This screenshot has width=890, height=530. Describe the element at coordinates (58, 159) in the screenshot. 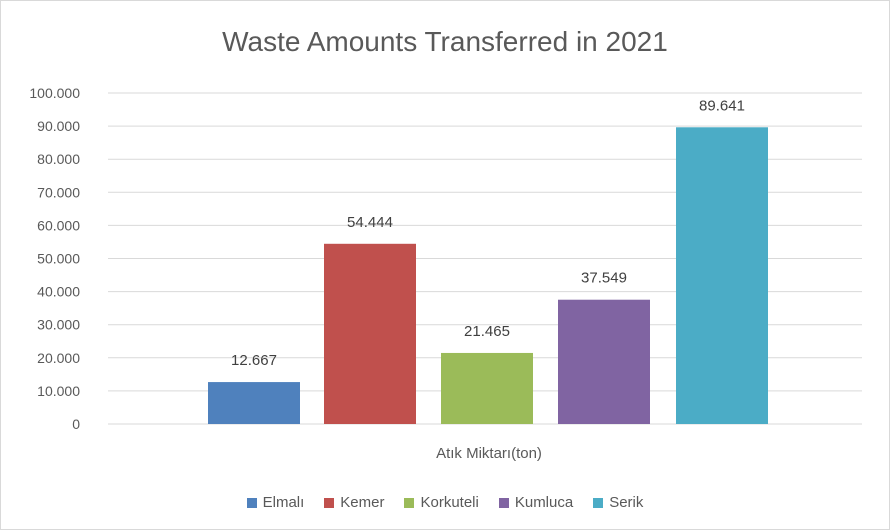

I see `y-tick-label: 80.000` at that location.